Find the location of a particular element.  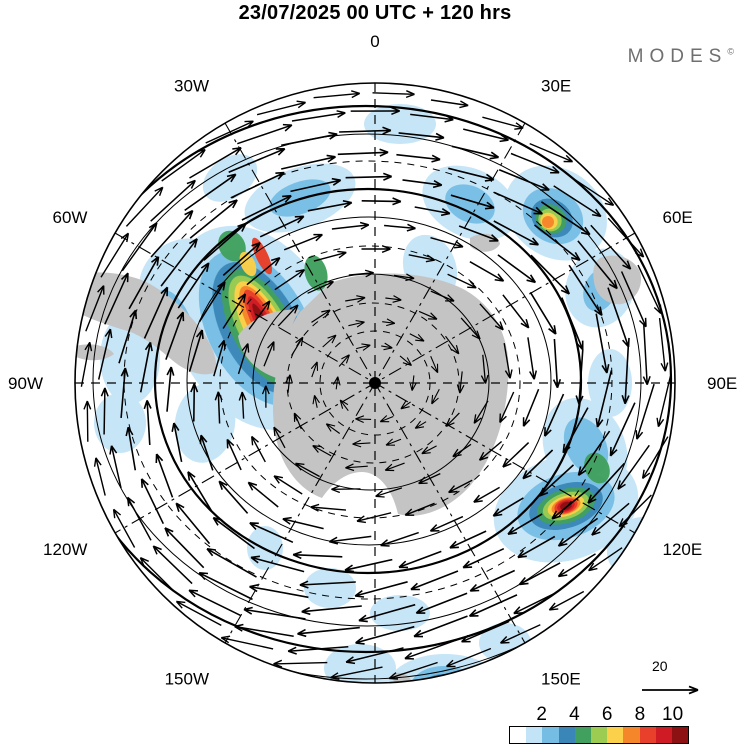

colorbar-tick-2: 2 is located at coordinates (542, 714).